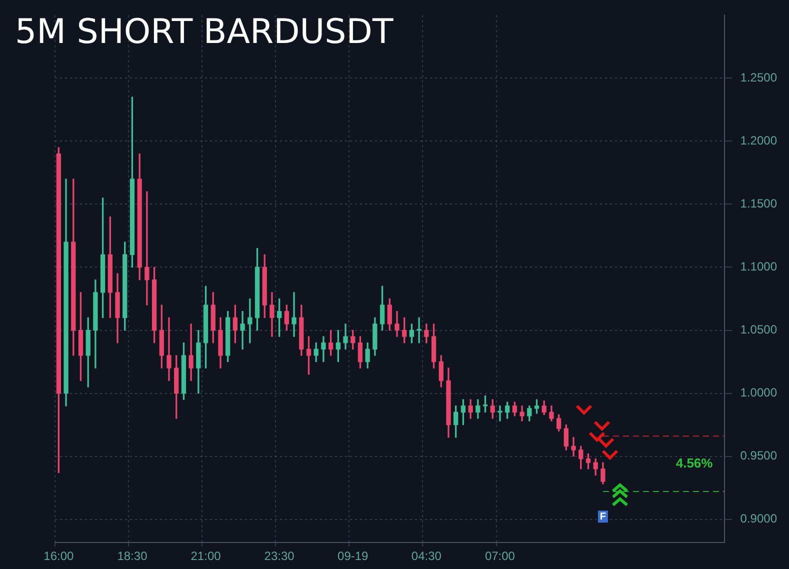 This screenshot has height=569, width=789. Describe the element at coordinates (132, 556) in the screenshot. I see `x-tick-label: 18:30` at that location.